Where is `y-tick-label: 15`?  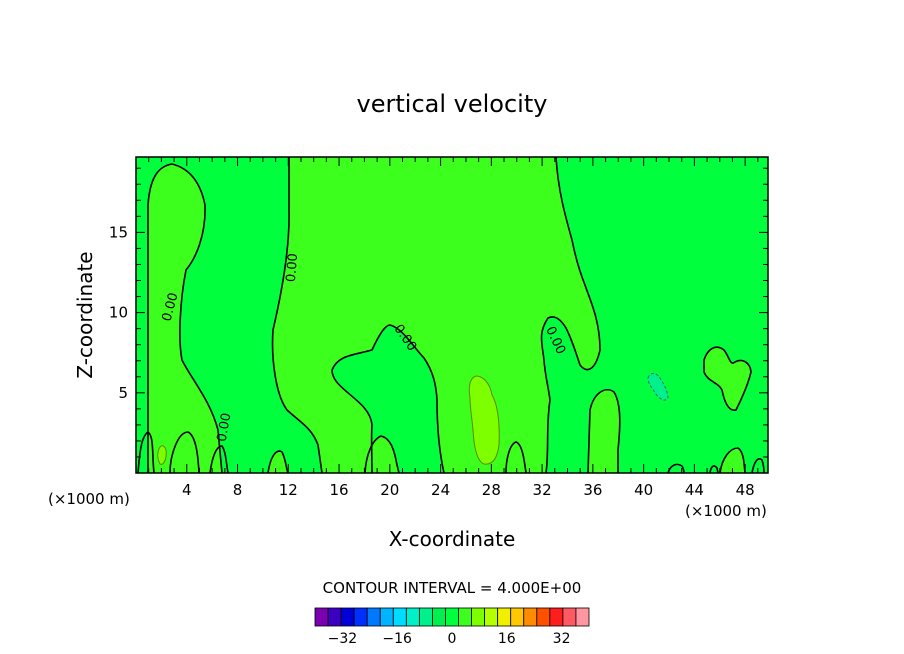
y-tick-label: 15 is located at coordinates (118, 232).